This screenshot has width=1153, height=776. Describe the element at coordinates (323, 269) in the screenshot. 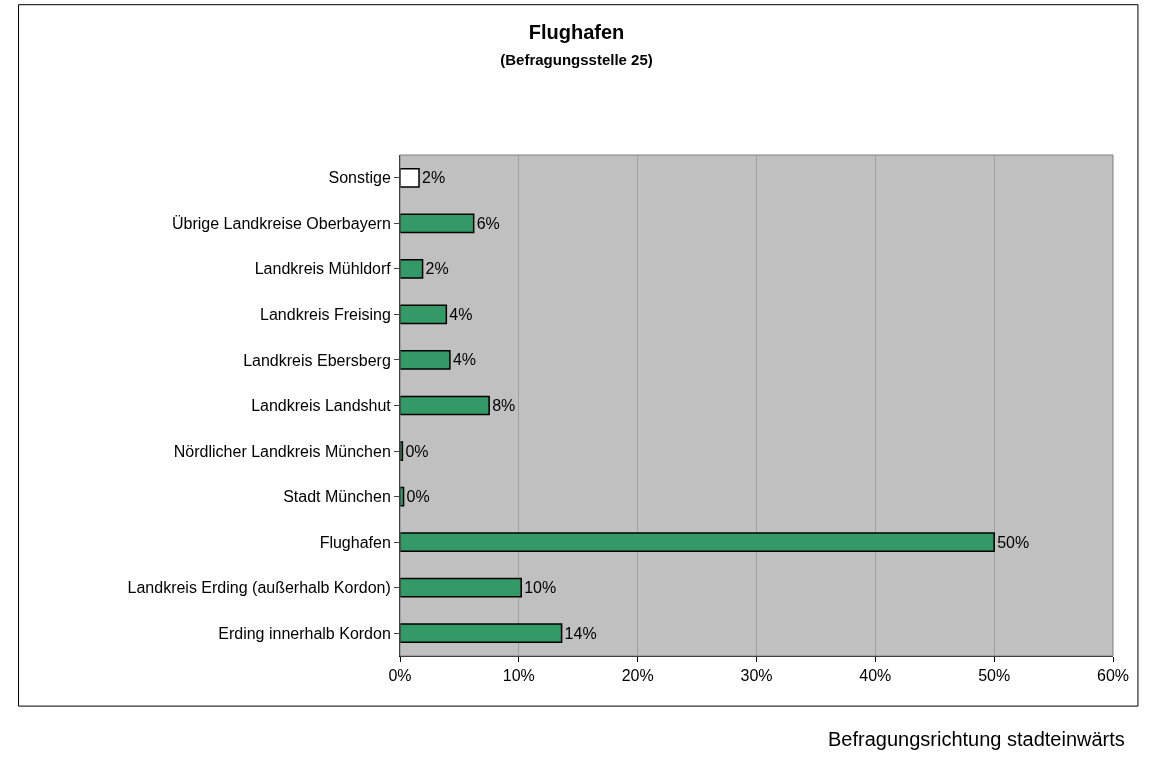

I see `y-tick-label: Landkreis Mühldorf` at that location.